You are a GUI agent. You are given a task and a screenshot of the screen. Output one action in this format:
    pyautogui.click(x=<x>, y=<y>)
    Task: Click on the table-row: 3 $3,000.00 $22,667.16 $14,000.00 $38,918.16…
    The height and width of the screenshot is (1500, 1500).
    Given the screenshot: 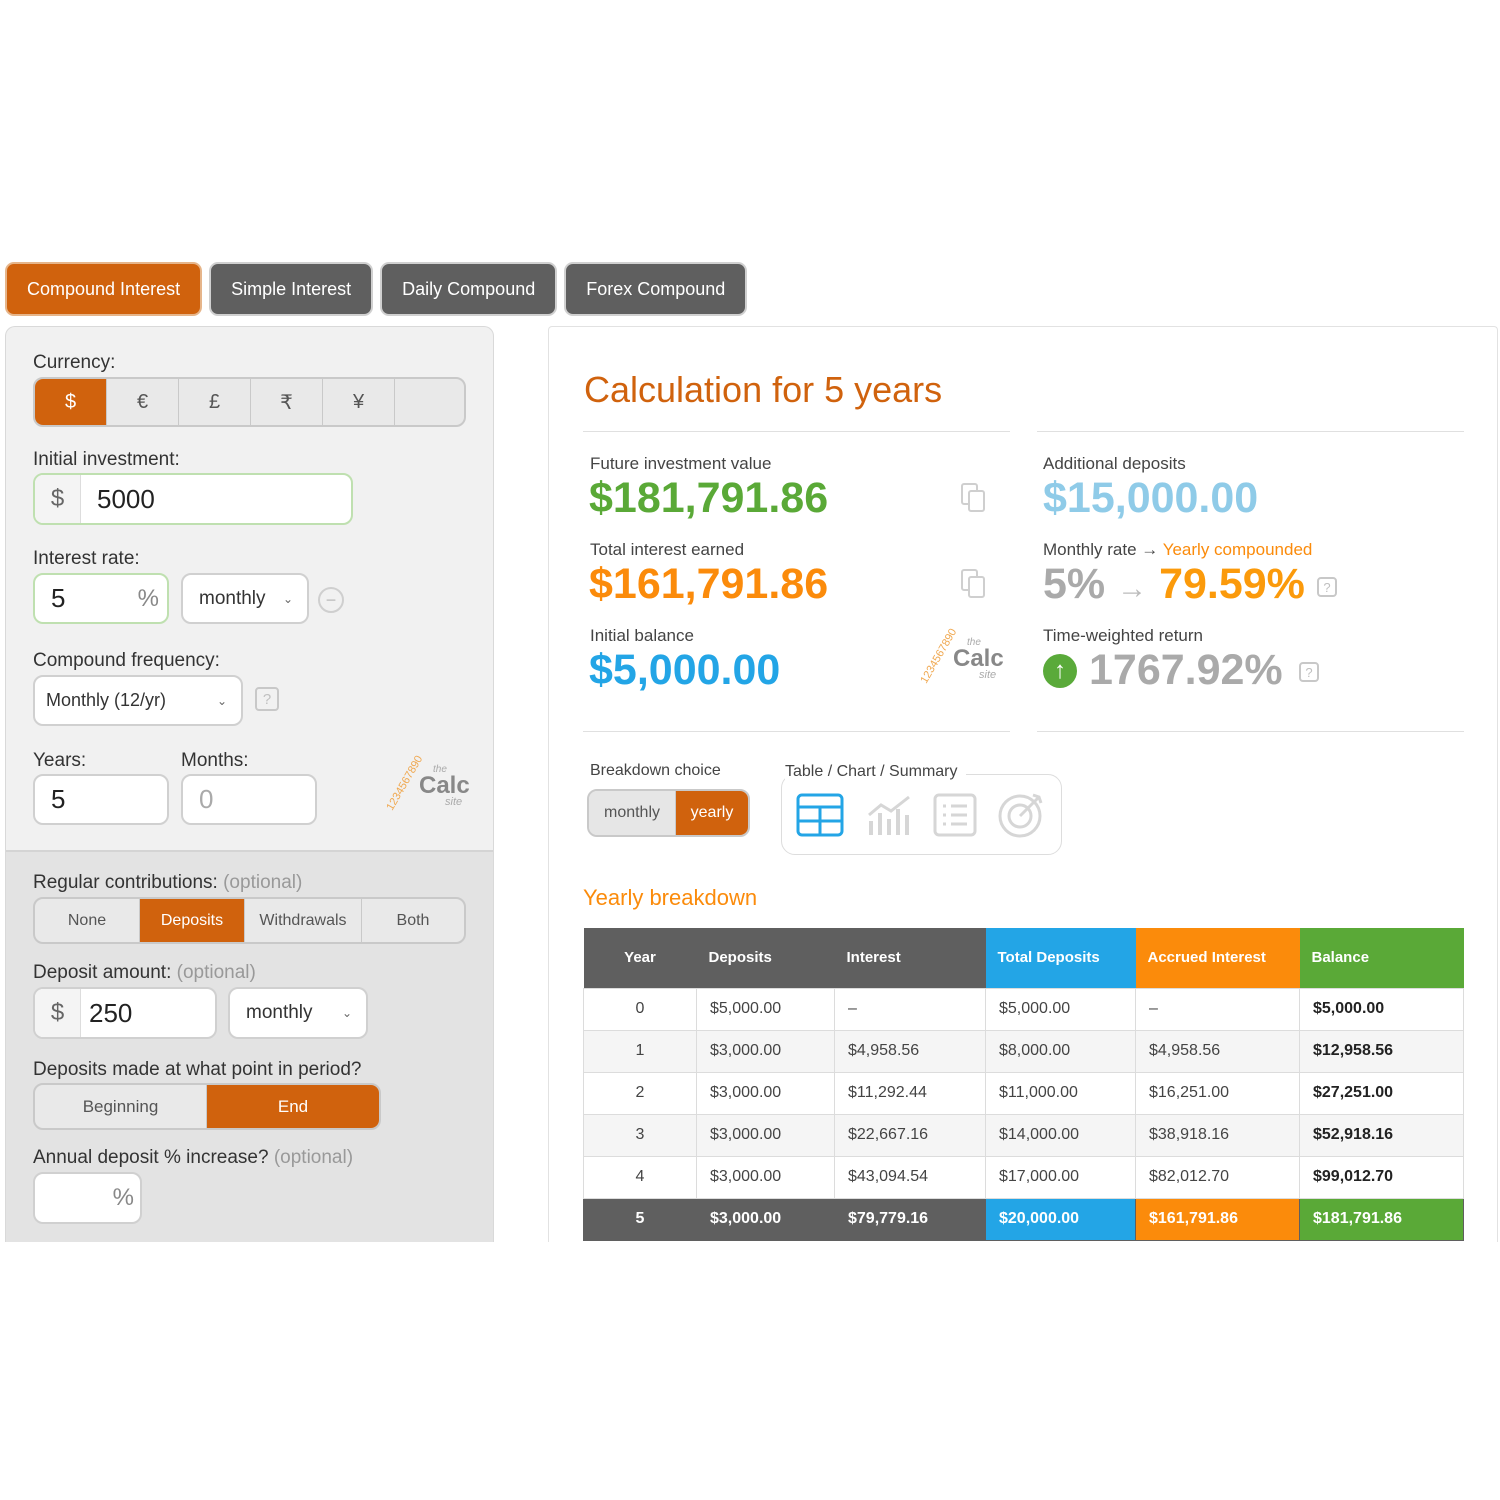 What is the action you would take?
    pyautogui.click(x=1023, y=1135)
    